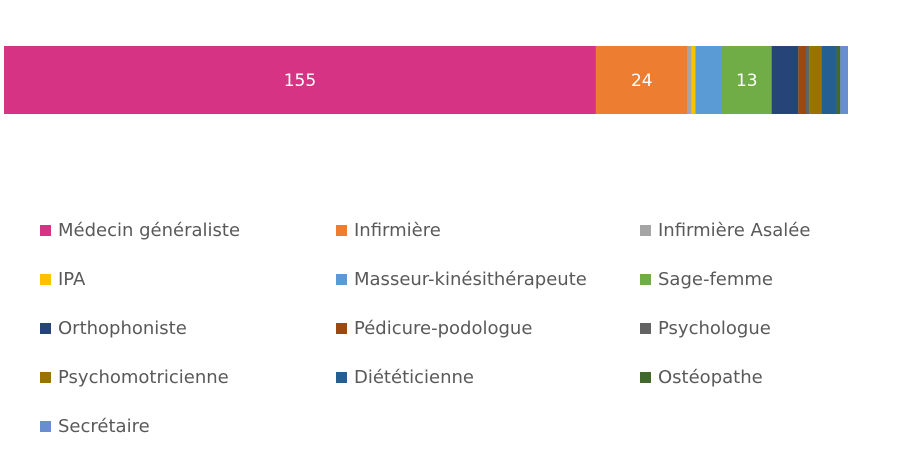 The width and height of the screenshot is (912, 451). I want to click on legend-label: Ostéopathe, so click(710, 377).